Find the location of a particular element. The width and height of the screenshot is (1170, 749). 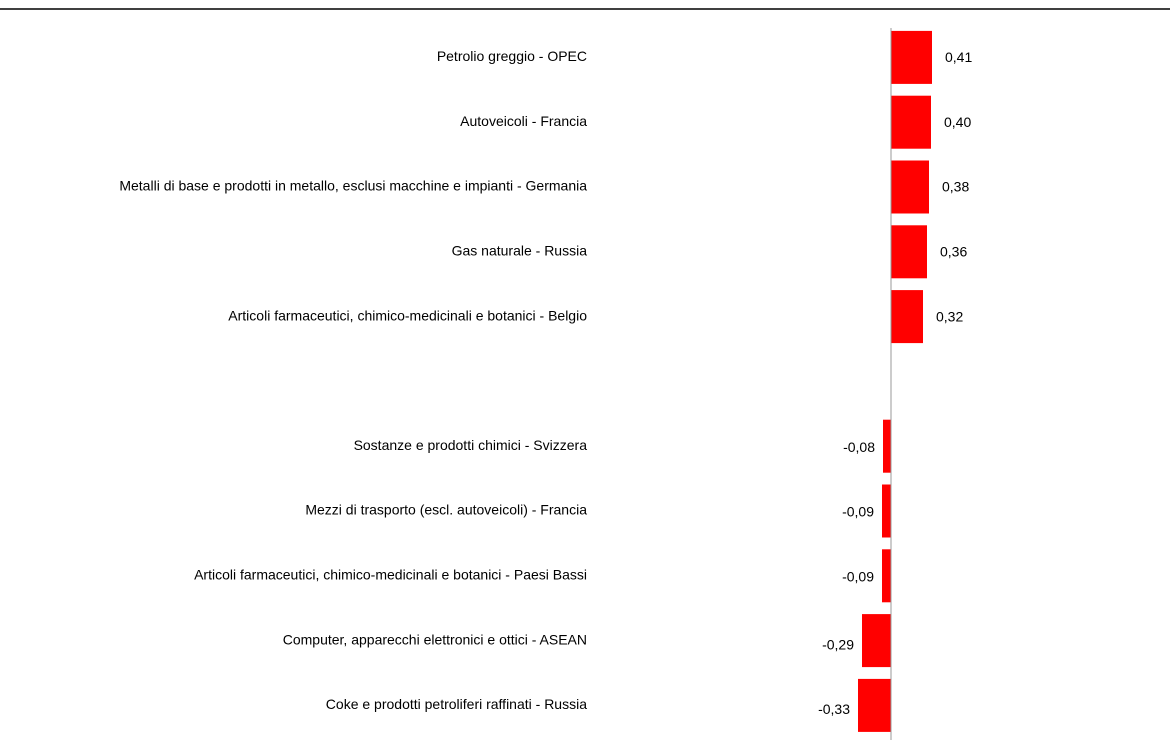

value-label: 0,36 is located at coordinates (953, 252).